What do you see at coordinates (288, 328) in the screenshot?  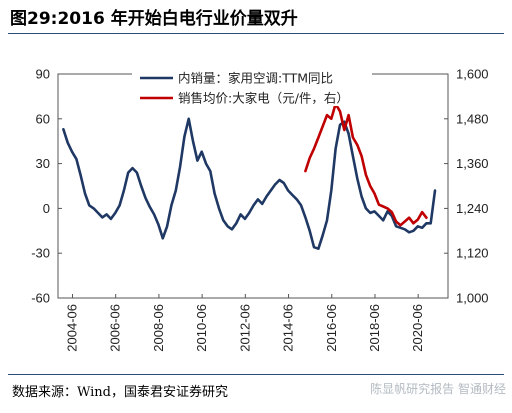 I see `x-axis-tick-label: 2014-06` at bounding box center [288, 328].